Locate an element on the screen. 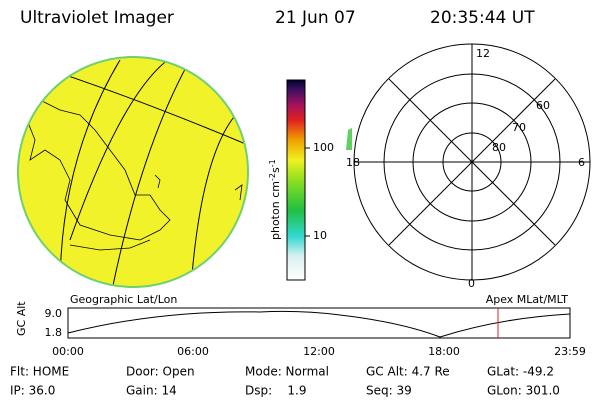  exp: -1 is located at coordinates (272, 163).